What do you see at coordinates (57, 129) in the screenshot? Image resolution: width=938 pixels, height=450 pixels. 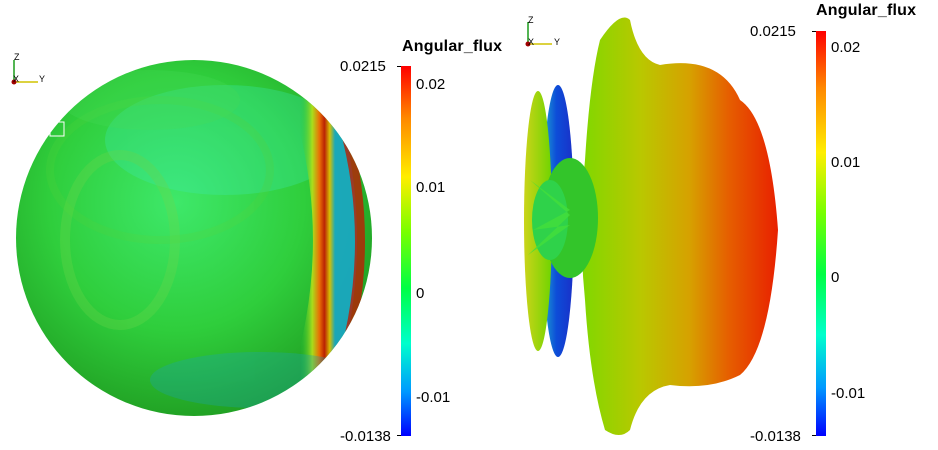 I see `selection-box` at bounding box center [57, 129].